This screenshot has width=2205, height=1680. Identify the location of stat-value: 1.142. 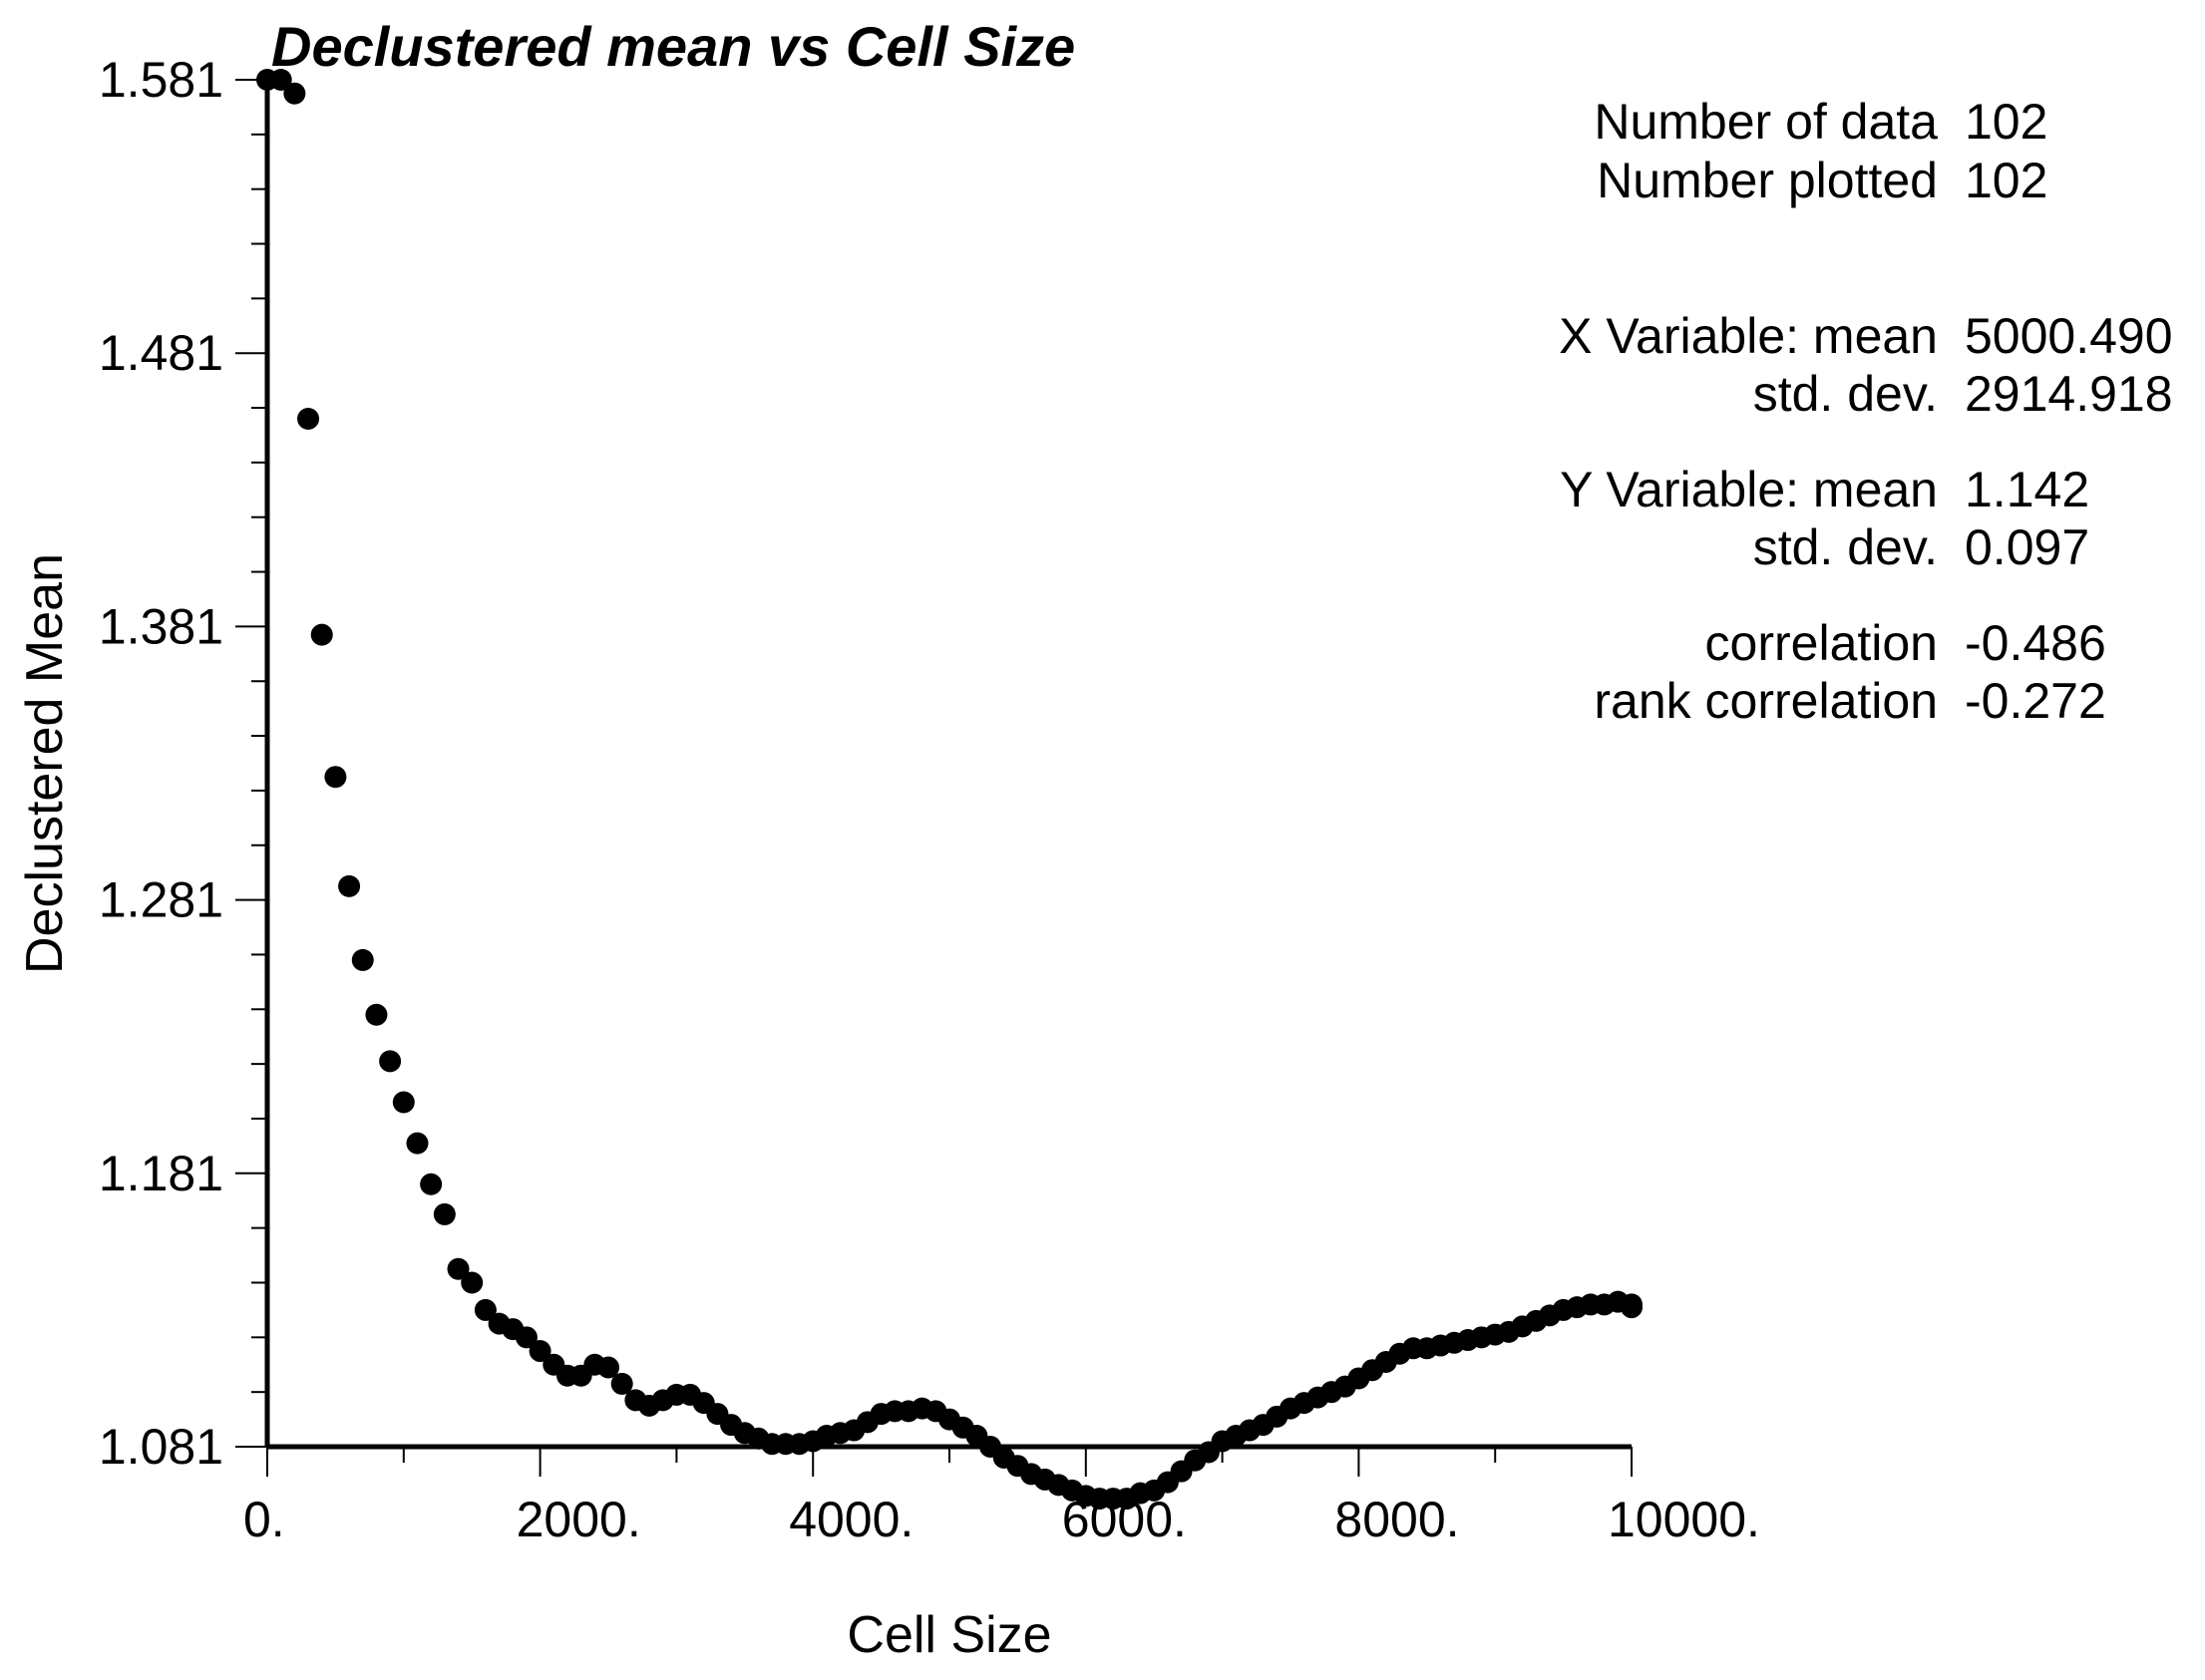
(2027, 489).